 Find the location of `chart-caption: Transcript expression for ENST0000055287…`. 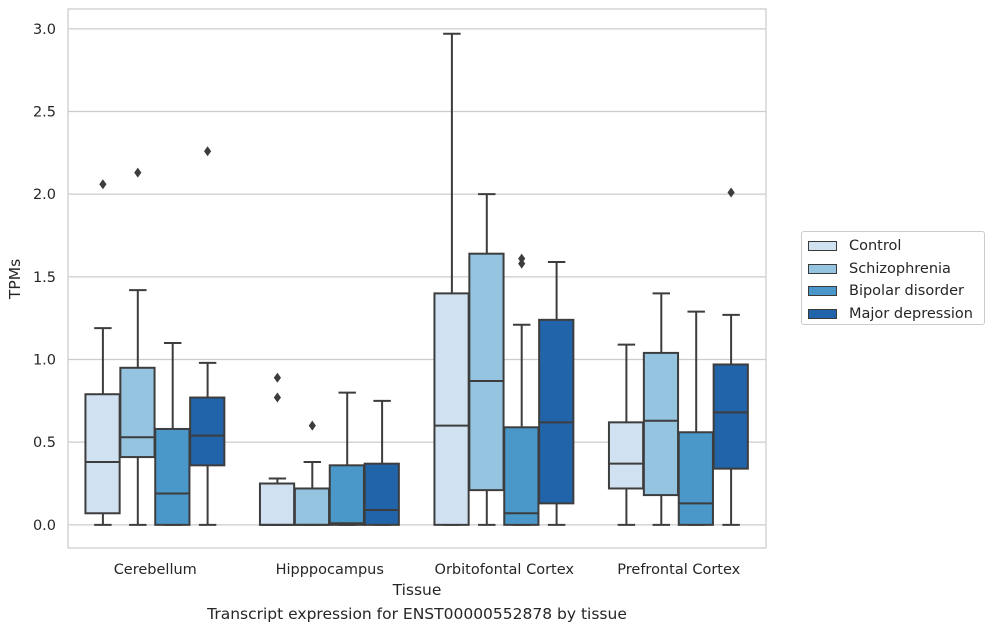

chart-caption: Transcript expression for ENST0000055287… is located at coordinates (417, 614).